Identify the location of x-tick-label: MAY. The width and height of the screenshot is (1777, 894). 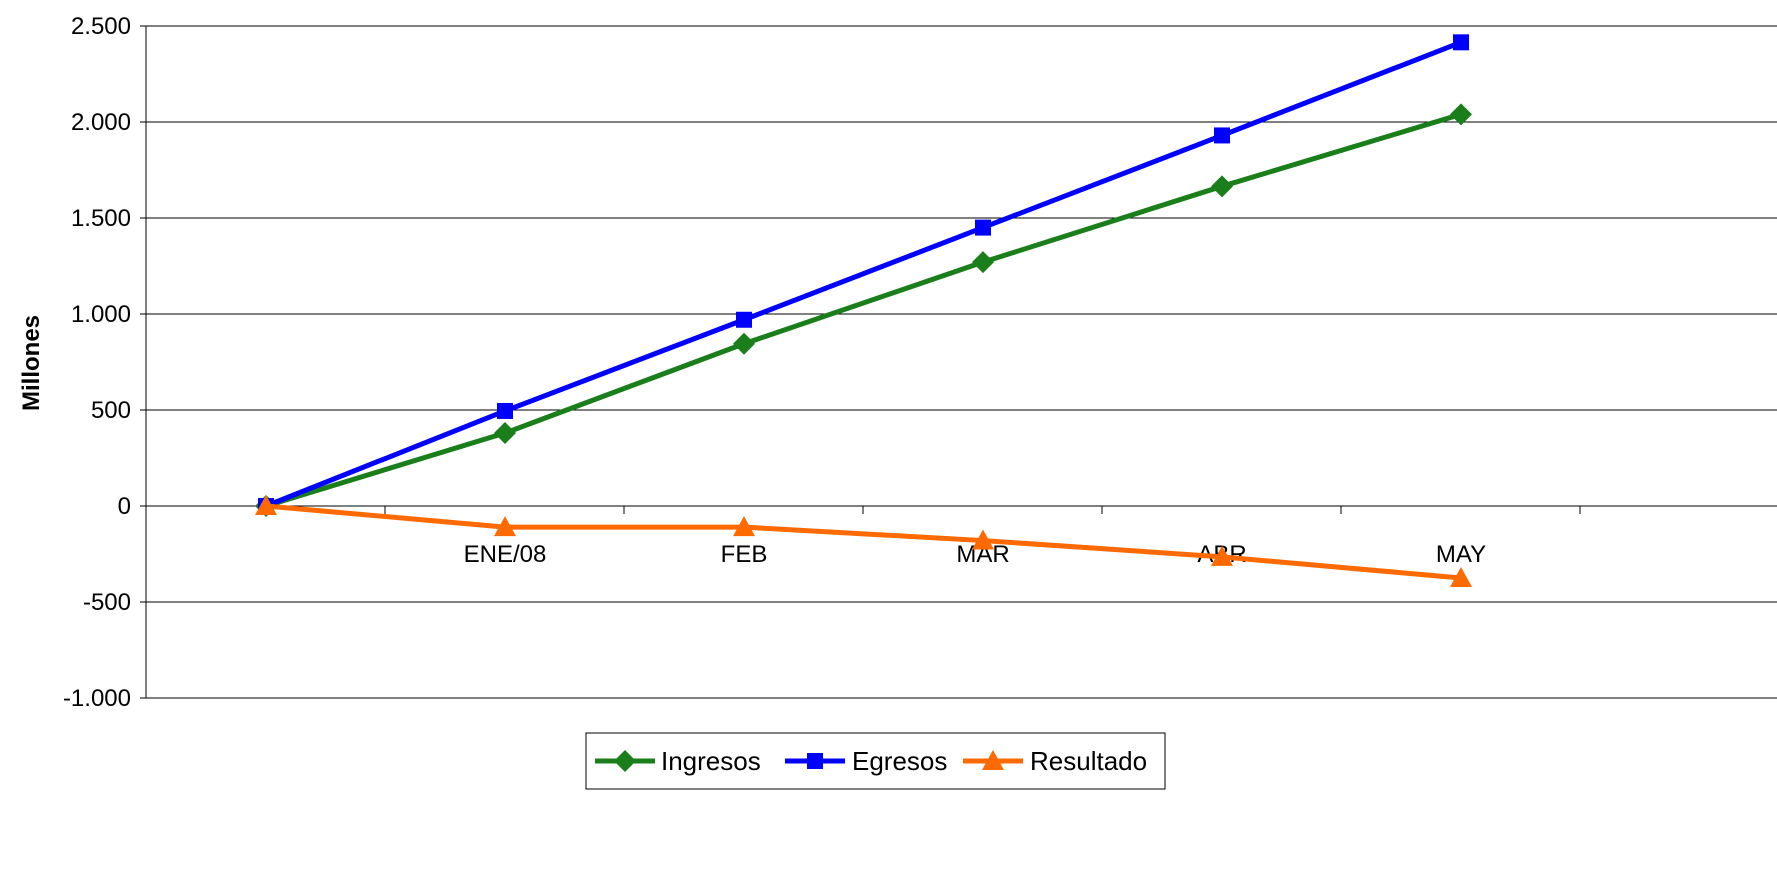
(1461, 554).